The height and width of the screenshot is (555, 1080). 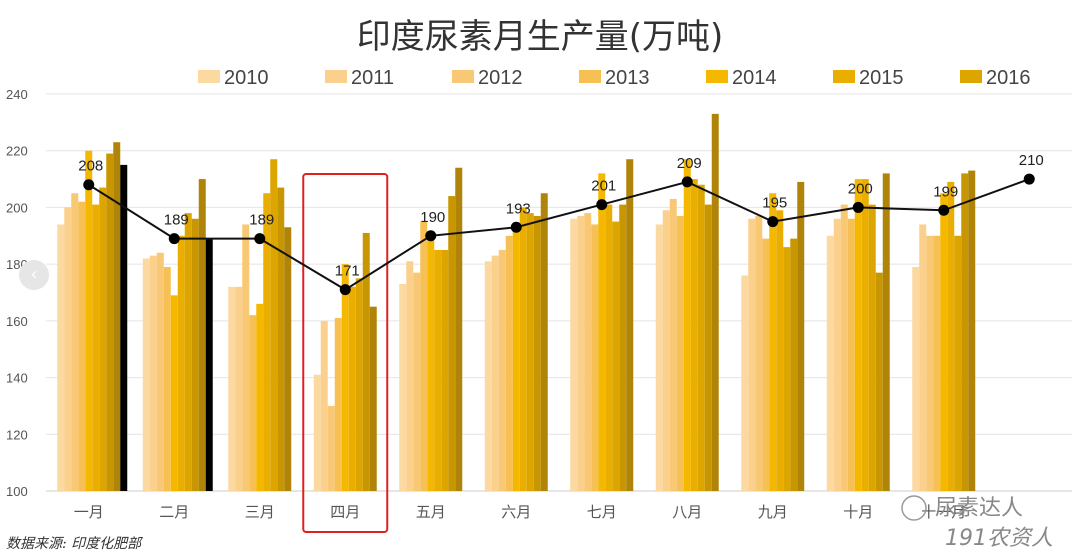 What do you see at coordinates (89, 512) in the screenshot?
I see `x-tick-label: 一月` at bounding box center [89, 512].